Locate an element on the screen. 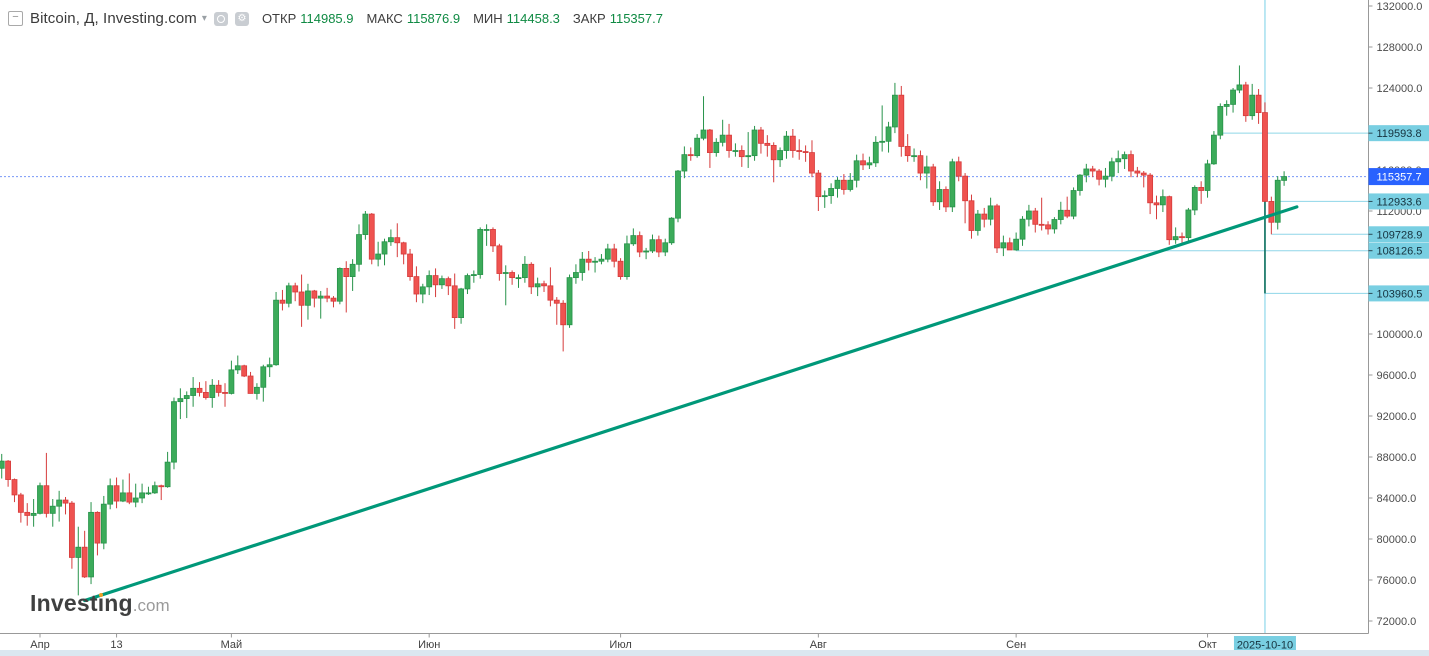 This screenshot has height=656, width=1429. circle-indicator-icon is located at coordinates (220, 18).